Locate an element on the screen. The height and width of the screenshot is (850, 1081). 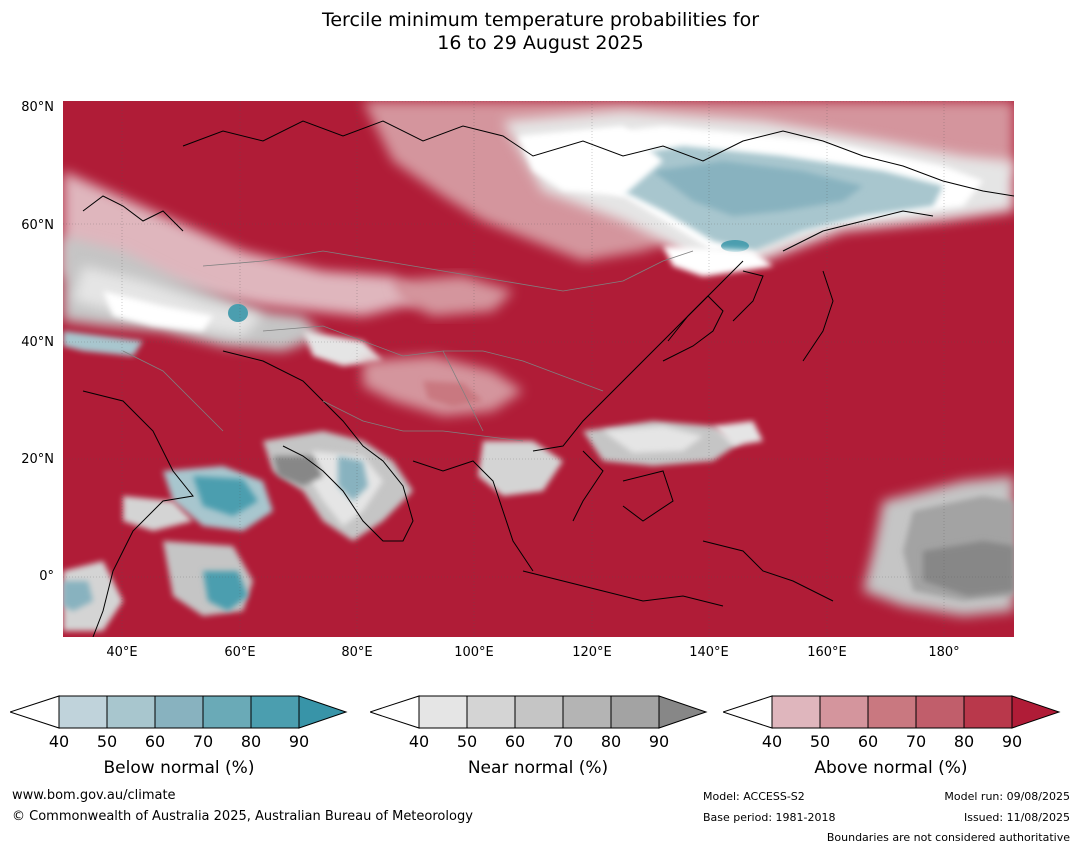
map-title-line2: 16 to 29 August 2025 is located at coordinates (540, 43).